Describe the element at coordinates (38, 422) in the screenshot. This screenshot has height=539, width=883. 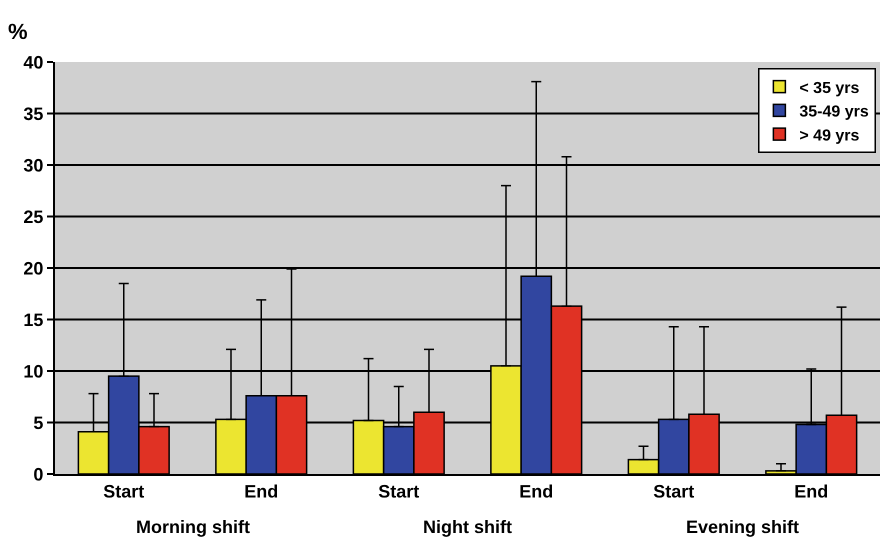
I see `y-tick-label: 5` at that location.